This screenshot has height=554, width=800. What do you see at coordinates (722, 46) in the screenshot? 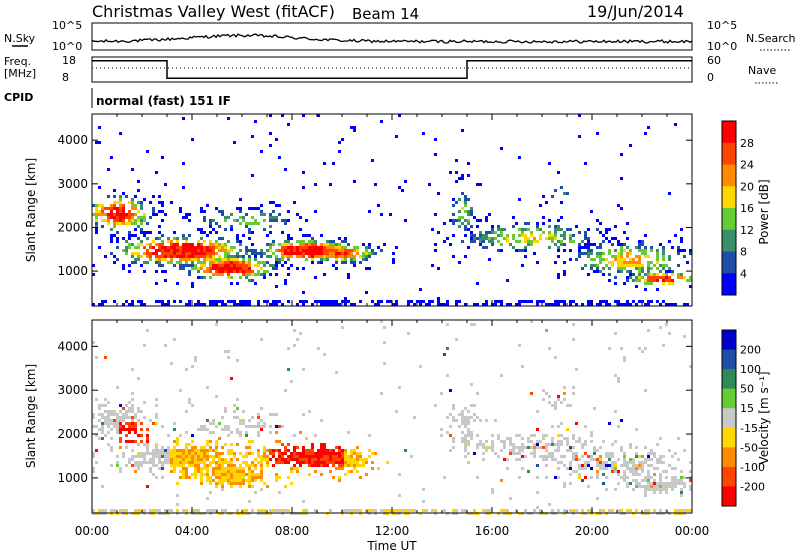
I see `noise-right-tick-bottom: 10^0` at bounding box center [722, 46].